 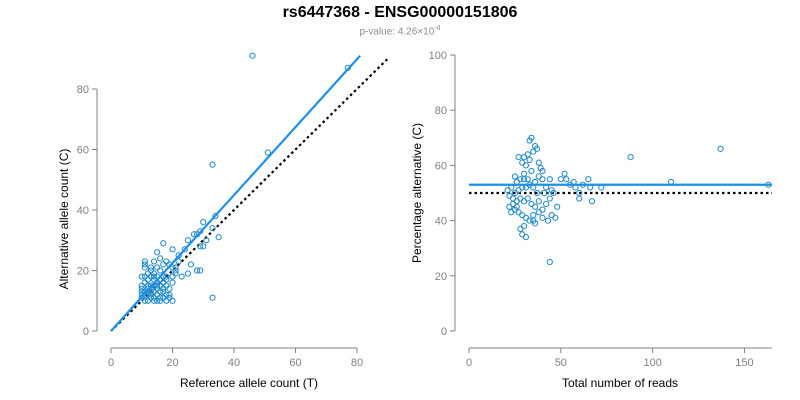 I want to click on left-y-axis-label: Alternative allele count (C), so click(x=64, y=219).